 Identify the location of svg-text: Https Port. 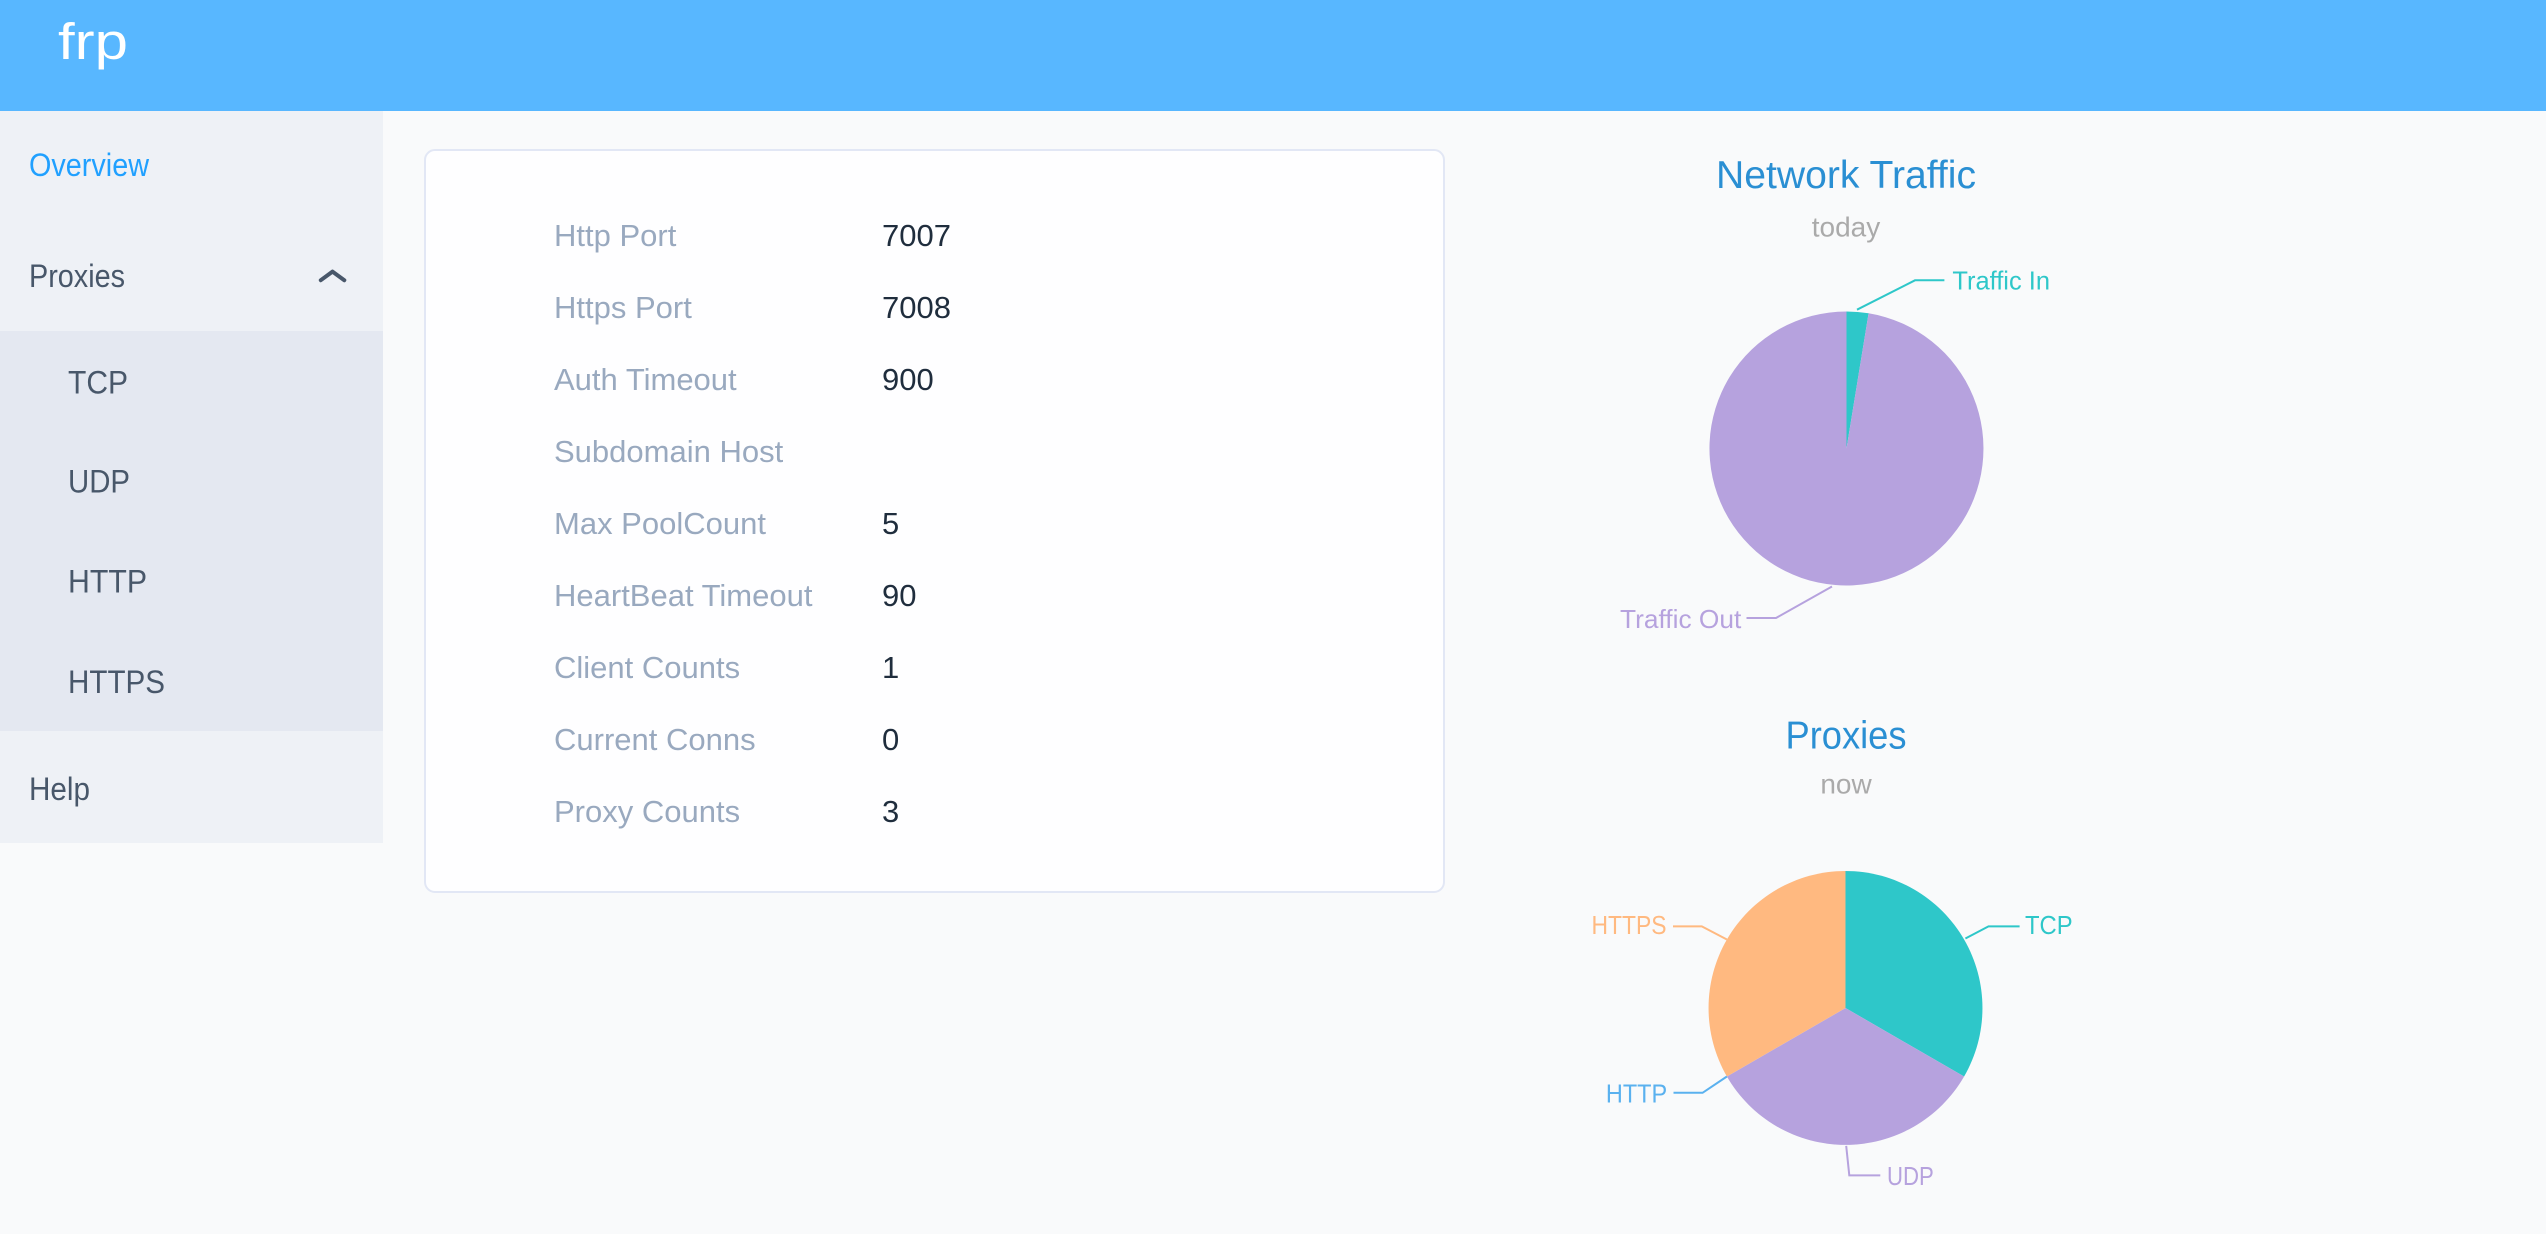
(623, 307).